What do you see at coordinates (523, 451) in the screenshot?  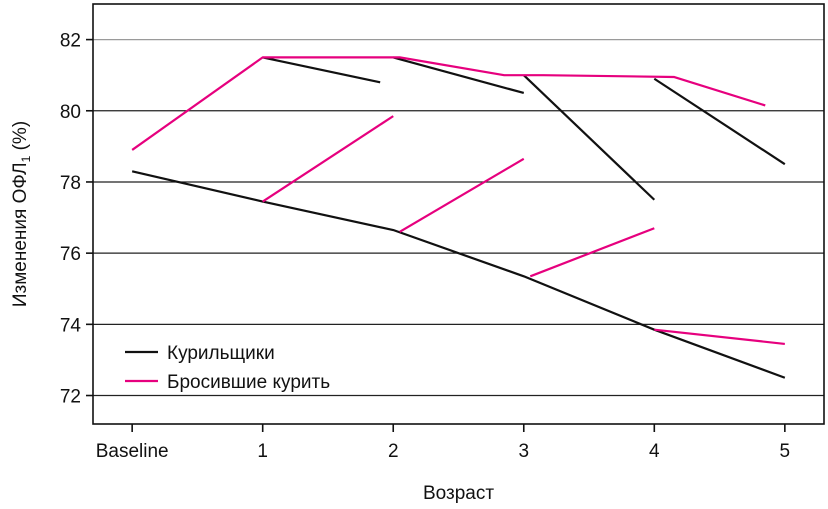 I see `x-tick-label: 3` at bounding box center [523, 451].